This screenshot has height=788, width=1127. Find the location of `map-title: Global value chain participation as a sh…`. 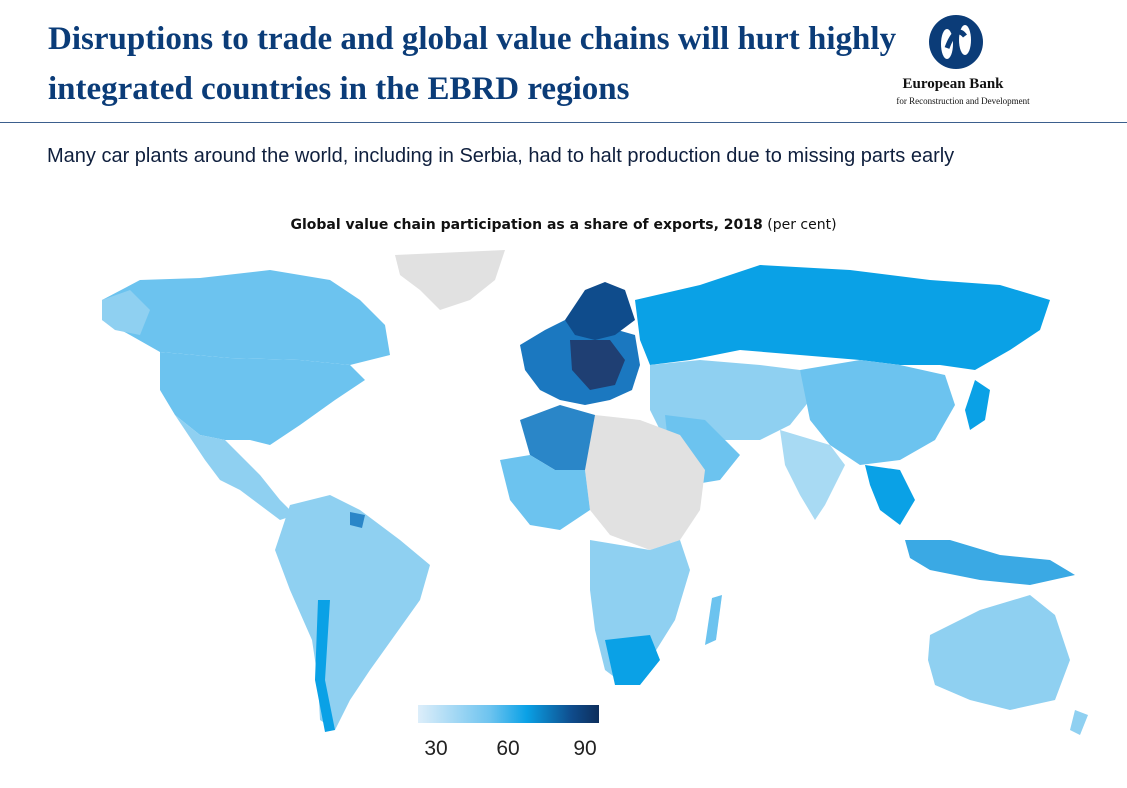

map-title: Global value chain participation as a sh… is located at coordinates (563, 225).